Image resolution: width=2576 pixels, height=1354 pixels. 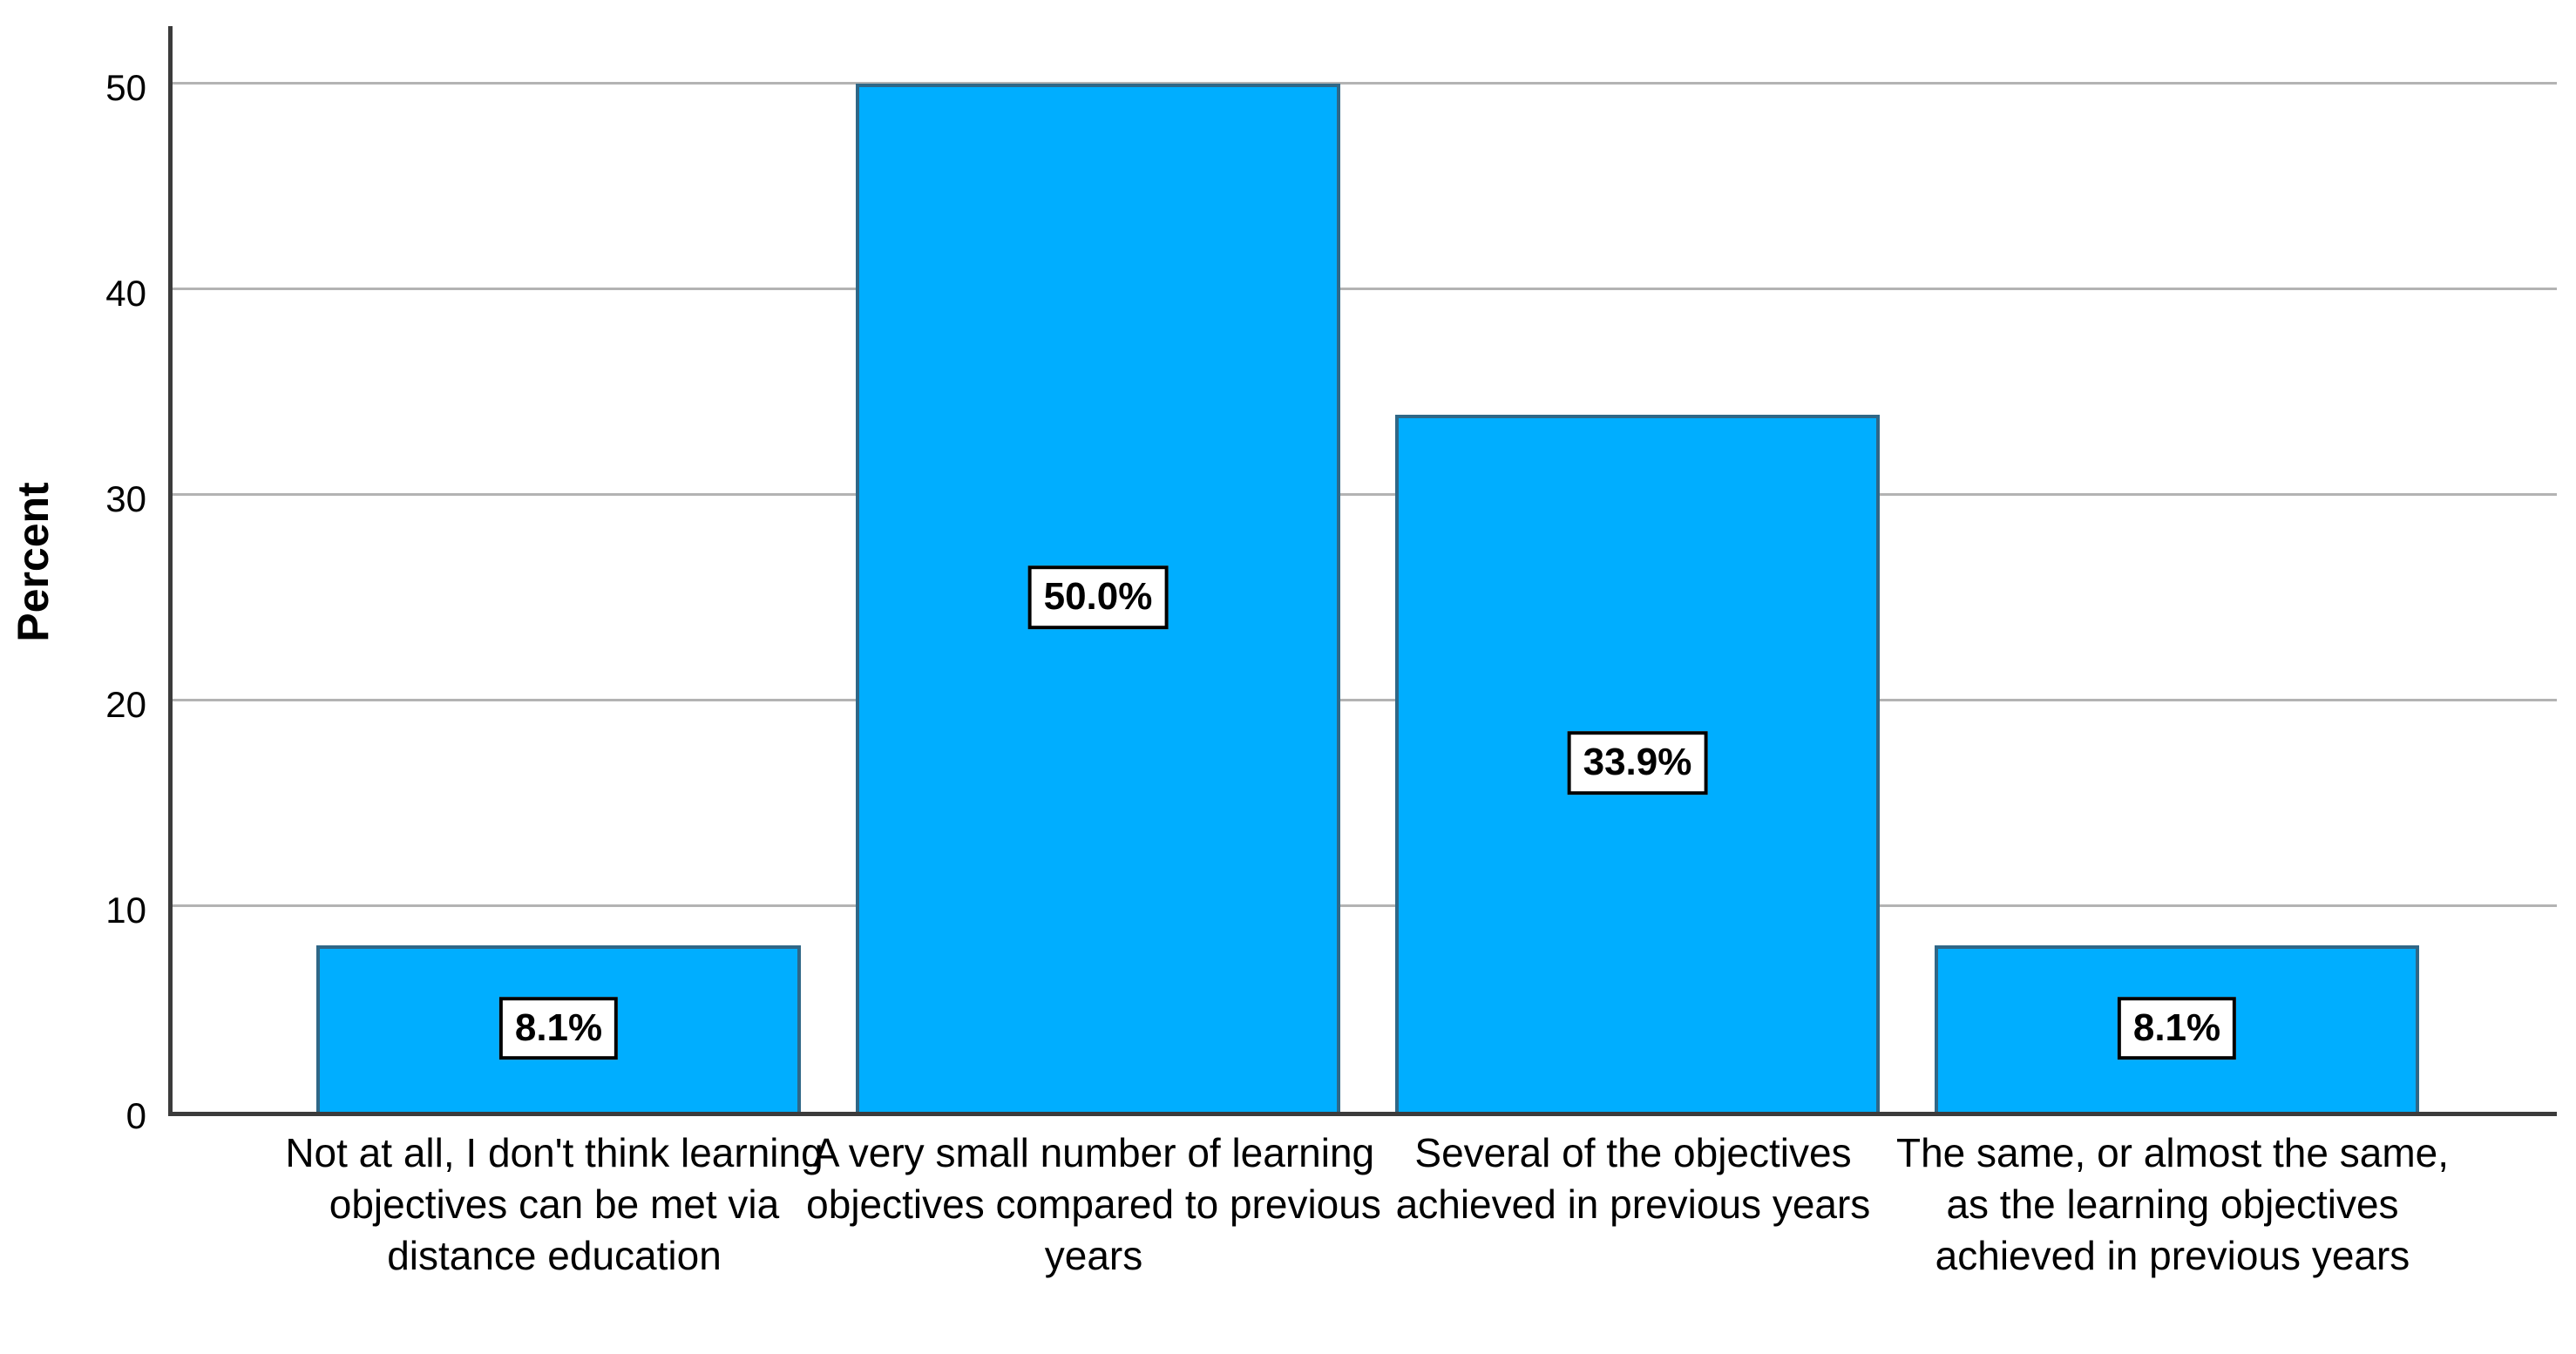 What do you see at coordinates (125, 87) in the screenshot?
I see `y-tick-label-50: 50` at bounding box center [125, 87].